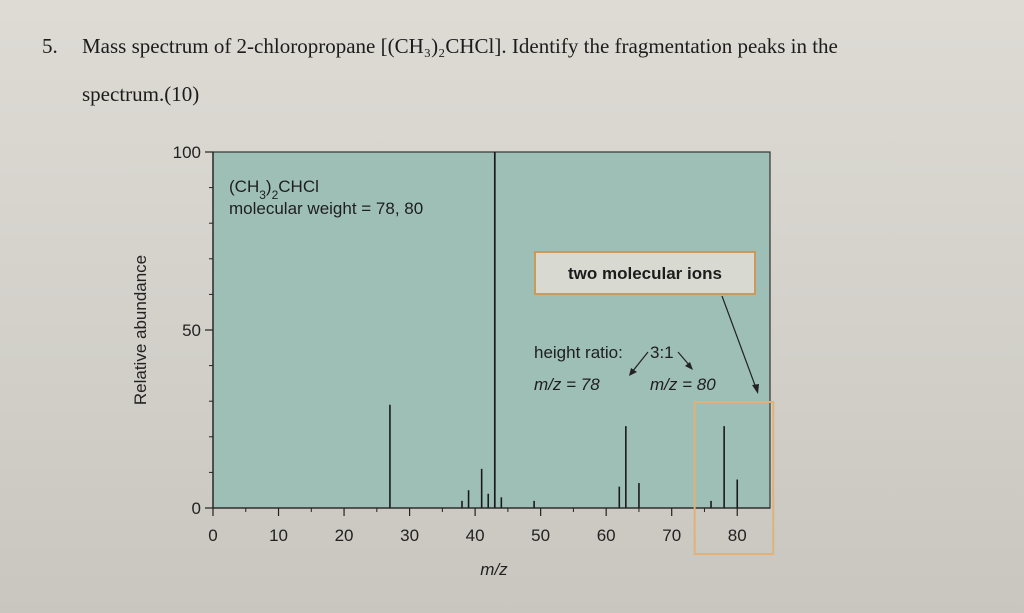 The image size is (1024, 613). I want to click on arrowhead-mz80, so click(689, 366).